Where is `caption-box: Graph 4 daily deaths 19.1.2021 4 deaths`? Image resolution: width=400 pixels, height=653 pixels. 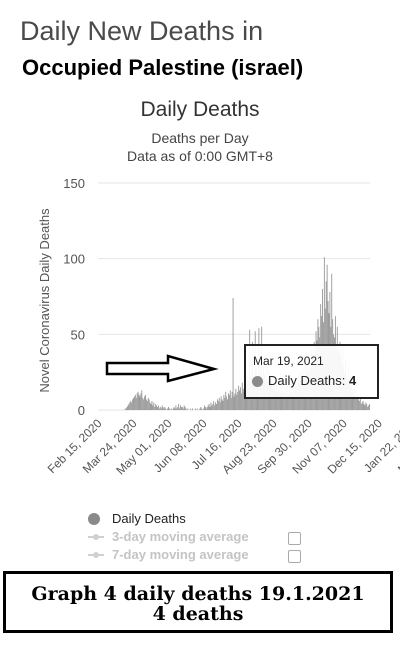
caption-box: Graph 4 daily deaths 19.1.2021 4 deaths is located at coordinates (198, 602).